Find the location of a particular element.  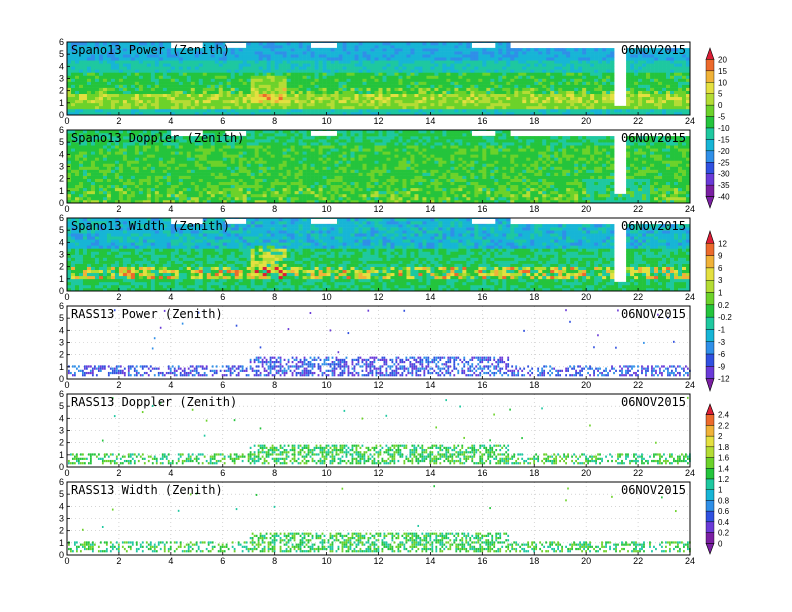

y-tick-label: 5 is located at coordinates (61, 54).